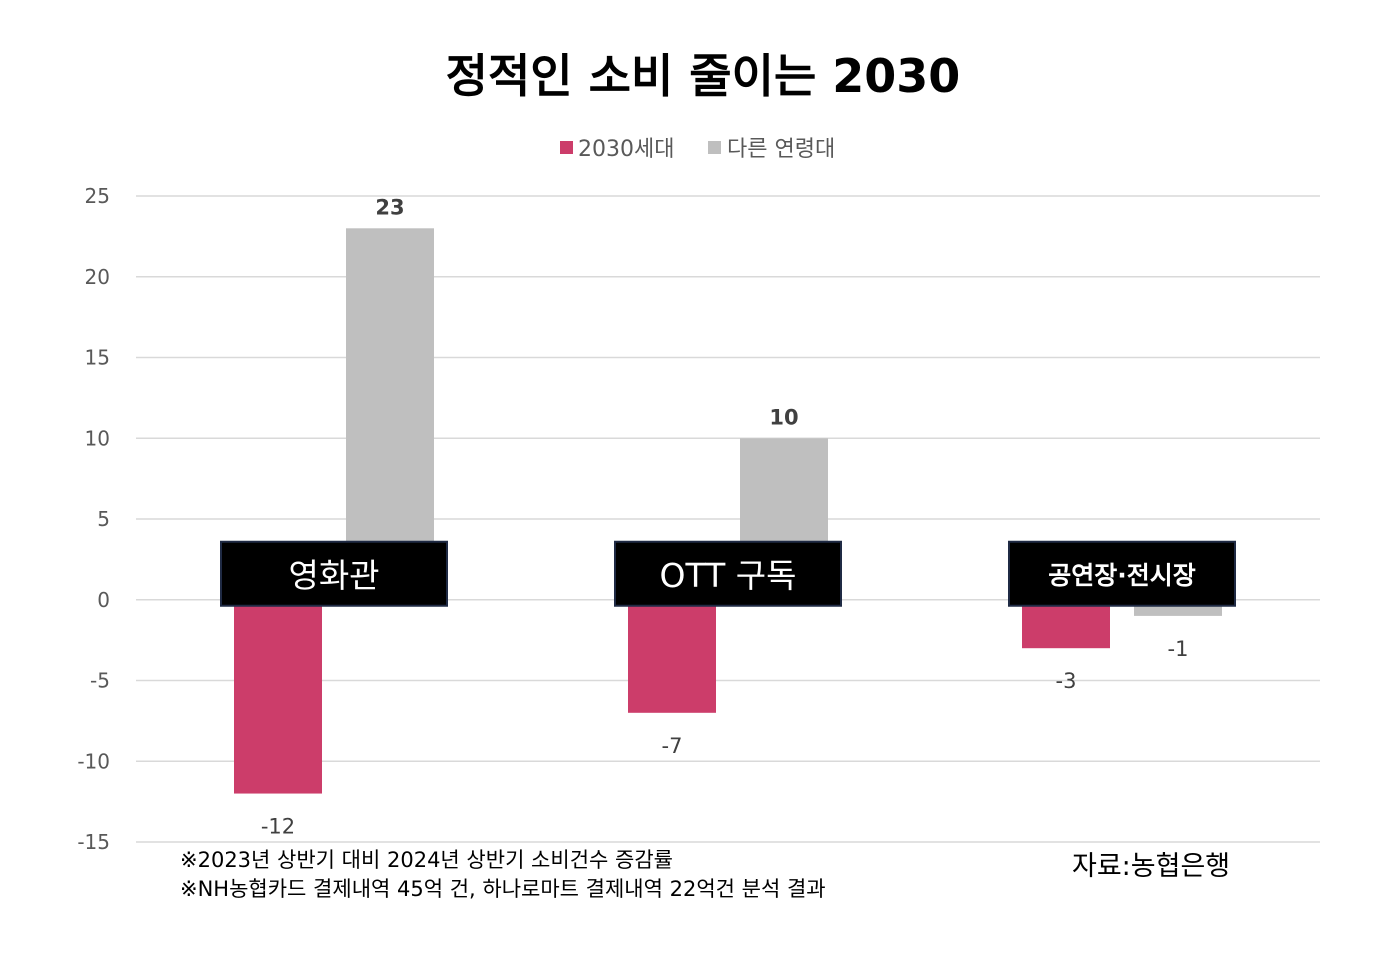 The height and width of the screenshot is (959, 1373). What do you see at coordinates (626, 149) in the screenshot?
I see `legend-label: 2030세대` at bounding box center [626, 149].